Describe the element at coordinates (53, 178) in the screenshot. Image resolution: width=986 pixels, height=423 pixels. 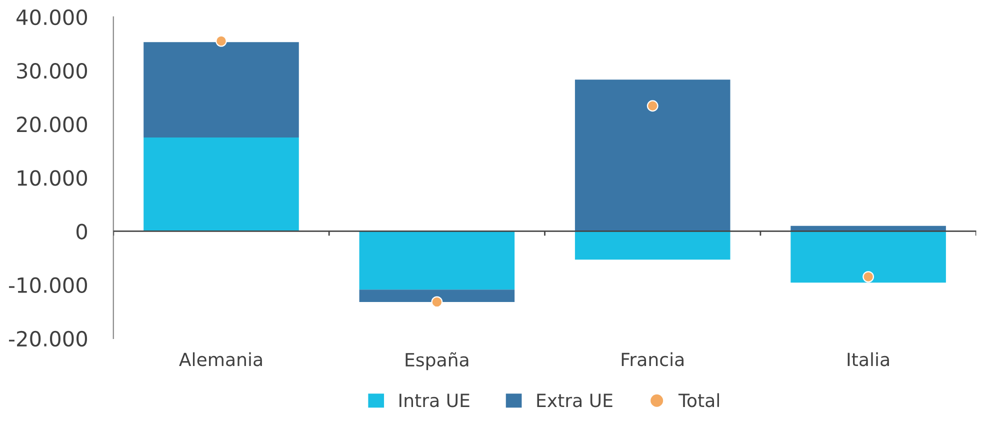
I see `y-tick-label: 10.000` at that location.